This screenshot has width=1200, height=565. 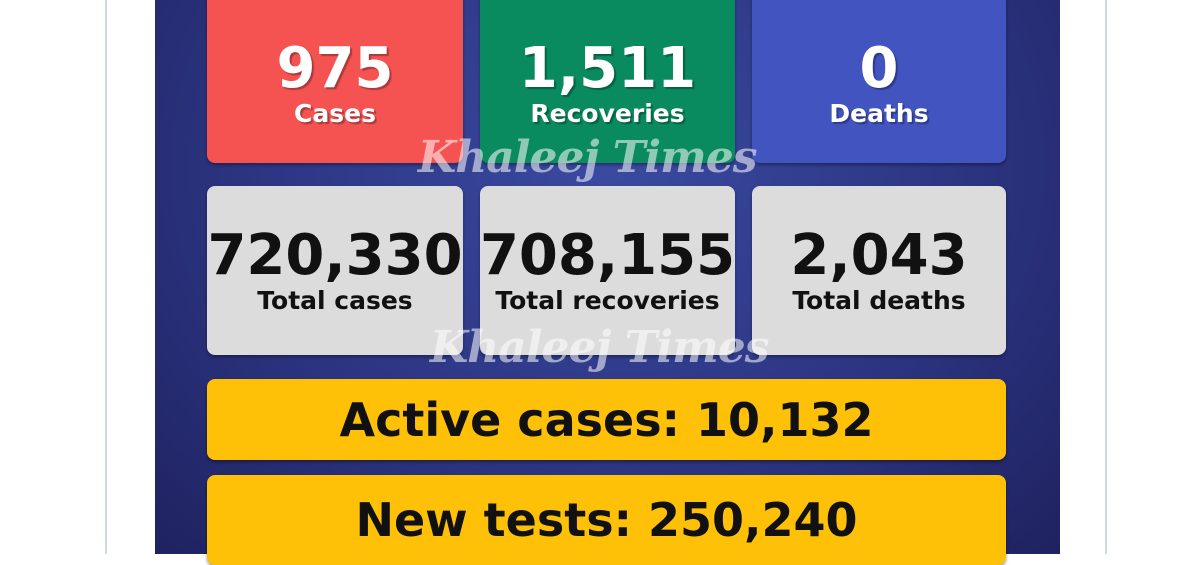 What do you see at coordinates (335, 113) in the screenshot?
I see `daily-cases-label: Cases` at bounding box center [335, 113].